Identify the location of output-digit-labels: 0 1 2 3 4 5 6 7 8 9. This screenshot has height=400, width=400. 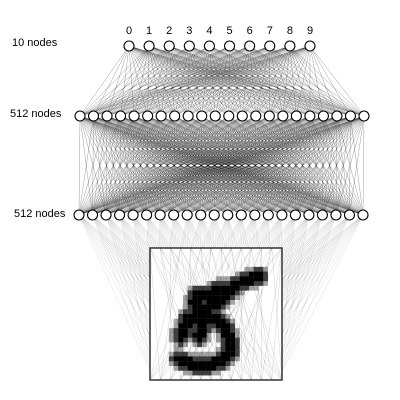
(219, 31).